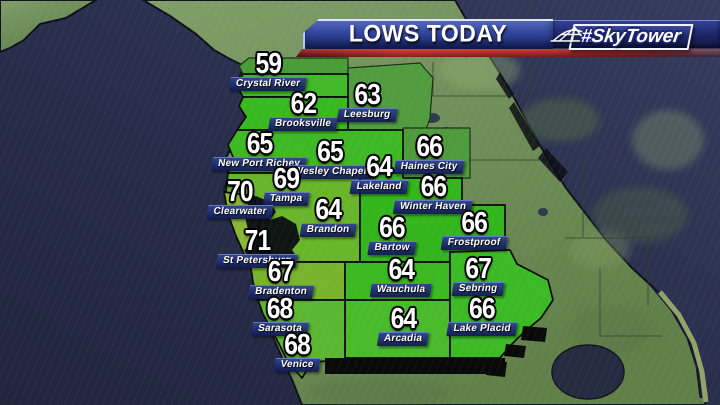  I want to click on city-label: Wauchula, so click(401, 290).